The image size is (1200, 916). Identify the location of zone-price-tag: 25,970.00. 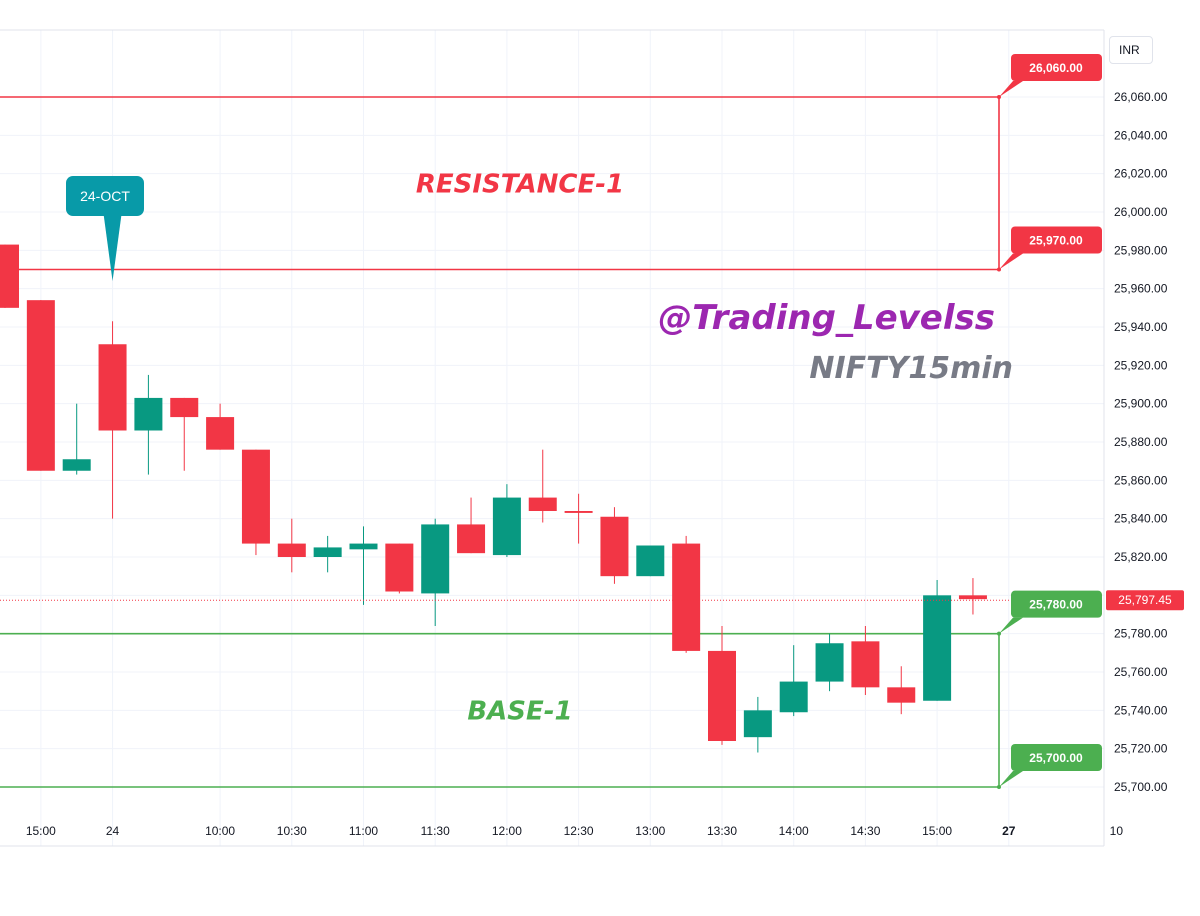
(1050, 248).